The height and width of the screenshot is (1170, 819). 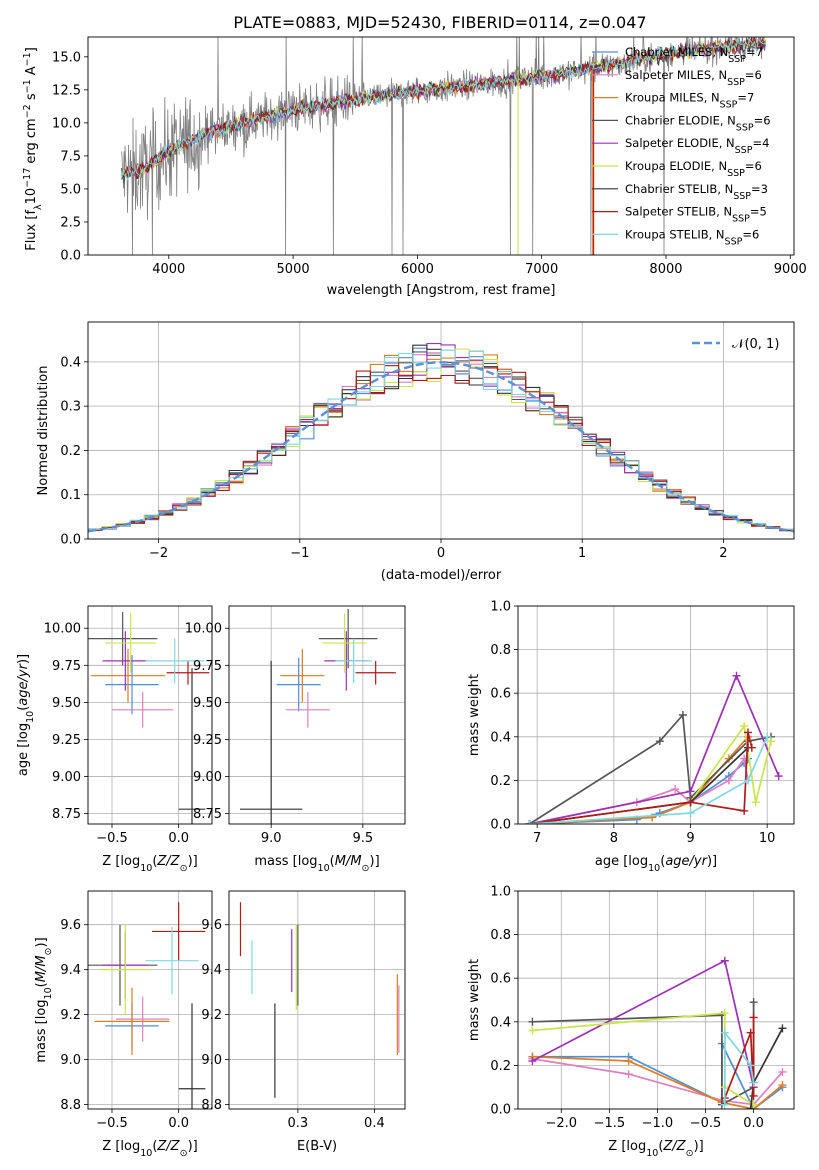 I want to click on y-axis-label: Flux [fλ10−17 erg cm−2 s−1 A−1], so click(x=33, y=149).